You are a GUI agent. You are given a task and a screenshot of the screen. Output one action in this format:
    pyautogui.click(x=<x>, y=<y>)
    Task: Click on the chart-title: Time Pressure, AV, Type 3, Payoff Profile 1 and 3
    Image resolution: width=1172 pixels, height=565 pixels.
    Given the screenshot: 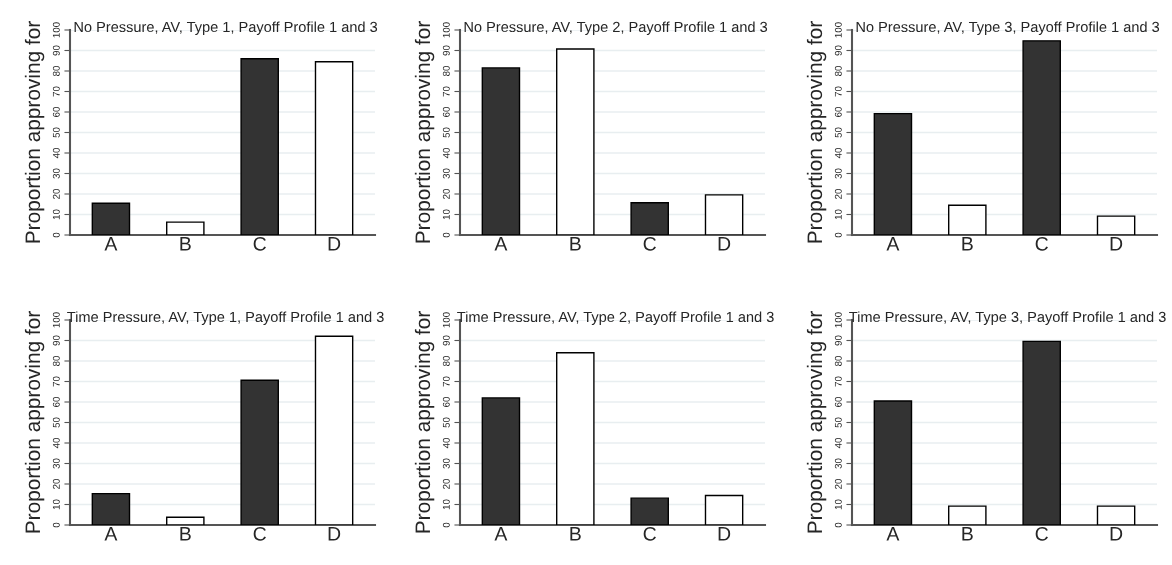 What is the action you would take?
    pyautogui.click(x=1007, y=318)
    